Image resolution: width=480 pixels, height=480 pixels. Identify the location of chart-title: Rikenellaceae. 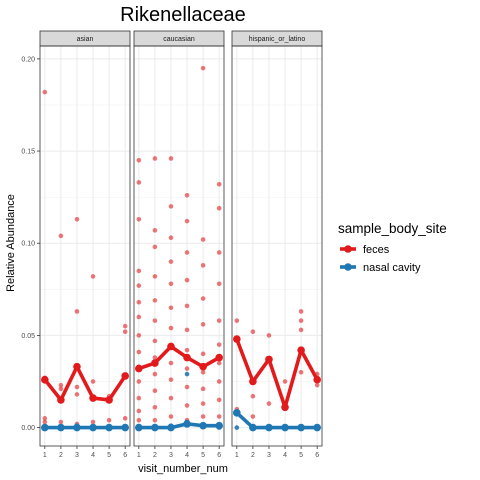
(183, 15).